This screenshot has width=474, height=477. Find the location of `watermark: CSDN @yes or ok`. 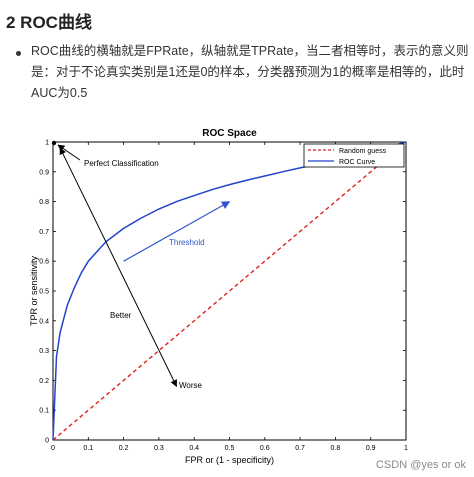

watermark: CSDN @yes or ok is located at coordinates (420, 465).